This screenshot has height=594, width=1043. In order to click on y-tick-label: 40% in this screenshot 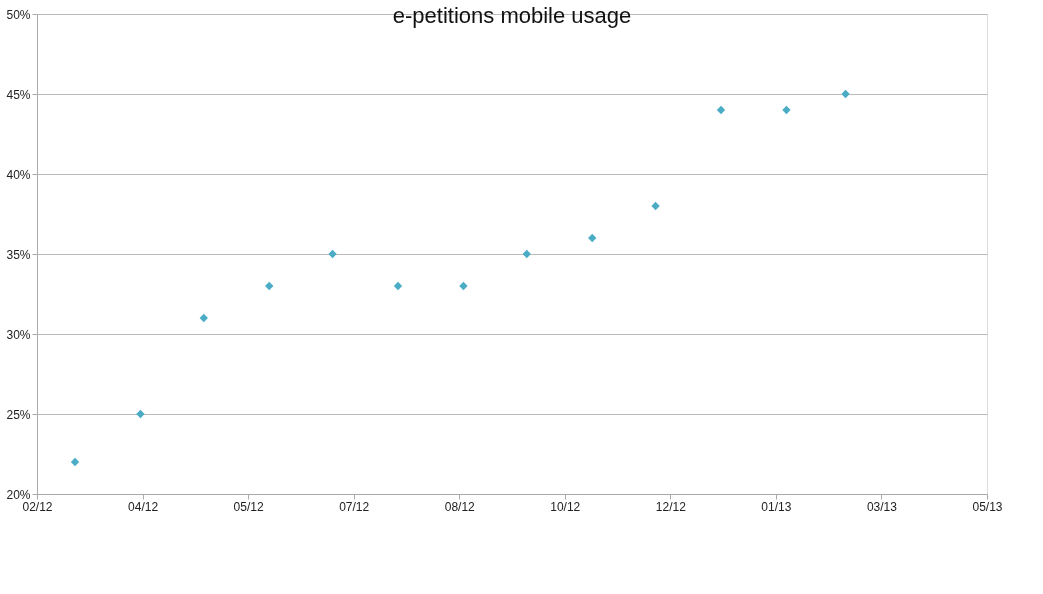, I will do `click(18, 174)`.